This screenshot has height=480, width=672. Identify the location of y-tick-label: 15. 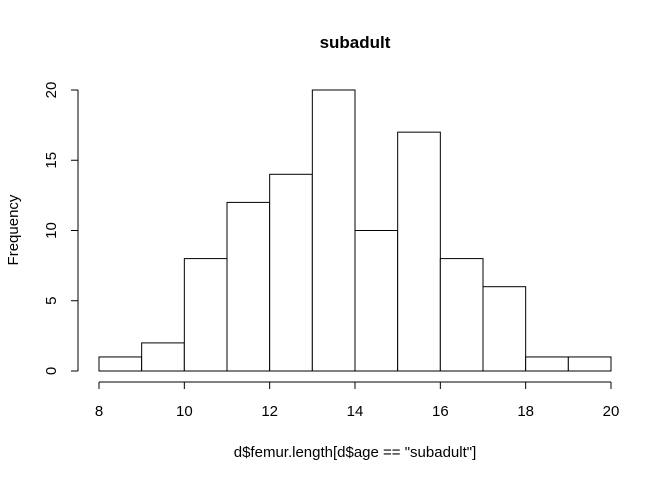
(51, 160).